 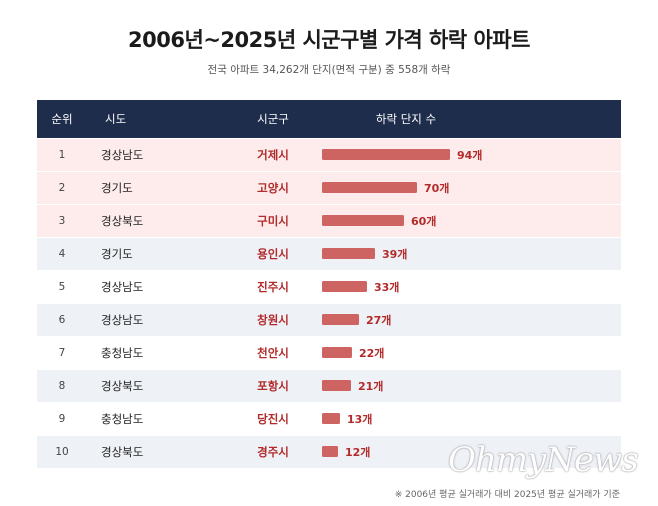 I want to click on row-sigungu: 포항시, so click(x=273, y=386).